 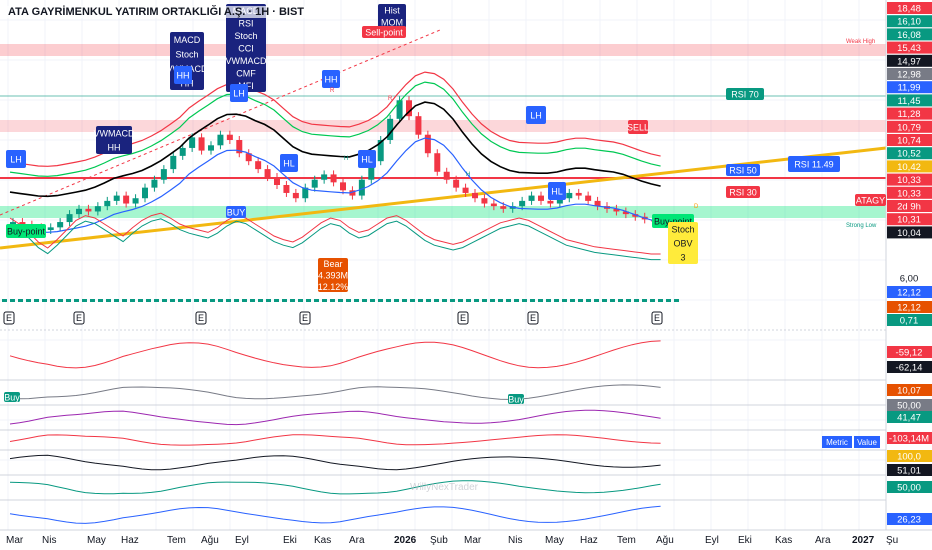 I want to click on price-axis-label: 10,52, so click(x=909, y=154).